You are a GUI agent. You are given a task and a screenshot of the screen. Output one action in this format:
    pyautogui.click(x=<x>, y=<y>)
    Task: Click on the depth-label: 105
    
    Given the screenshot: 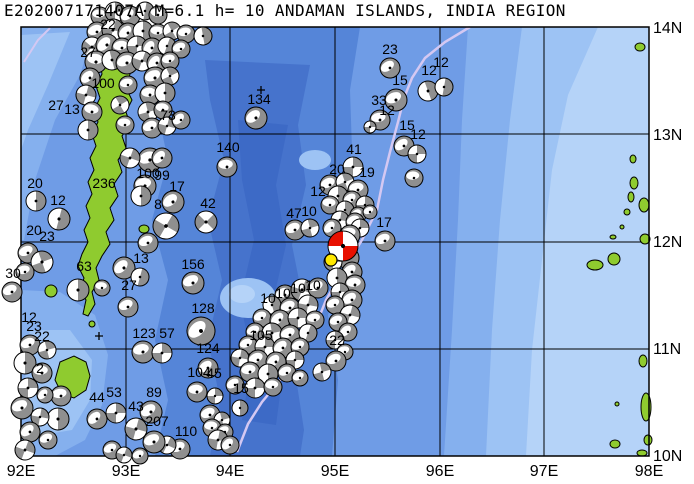 What is the action you would take?
    pyautogui.click(x=261, y=335)
    